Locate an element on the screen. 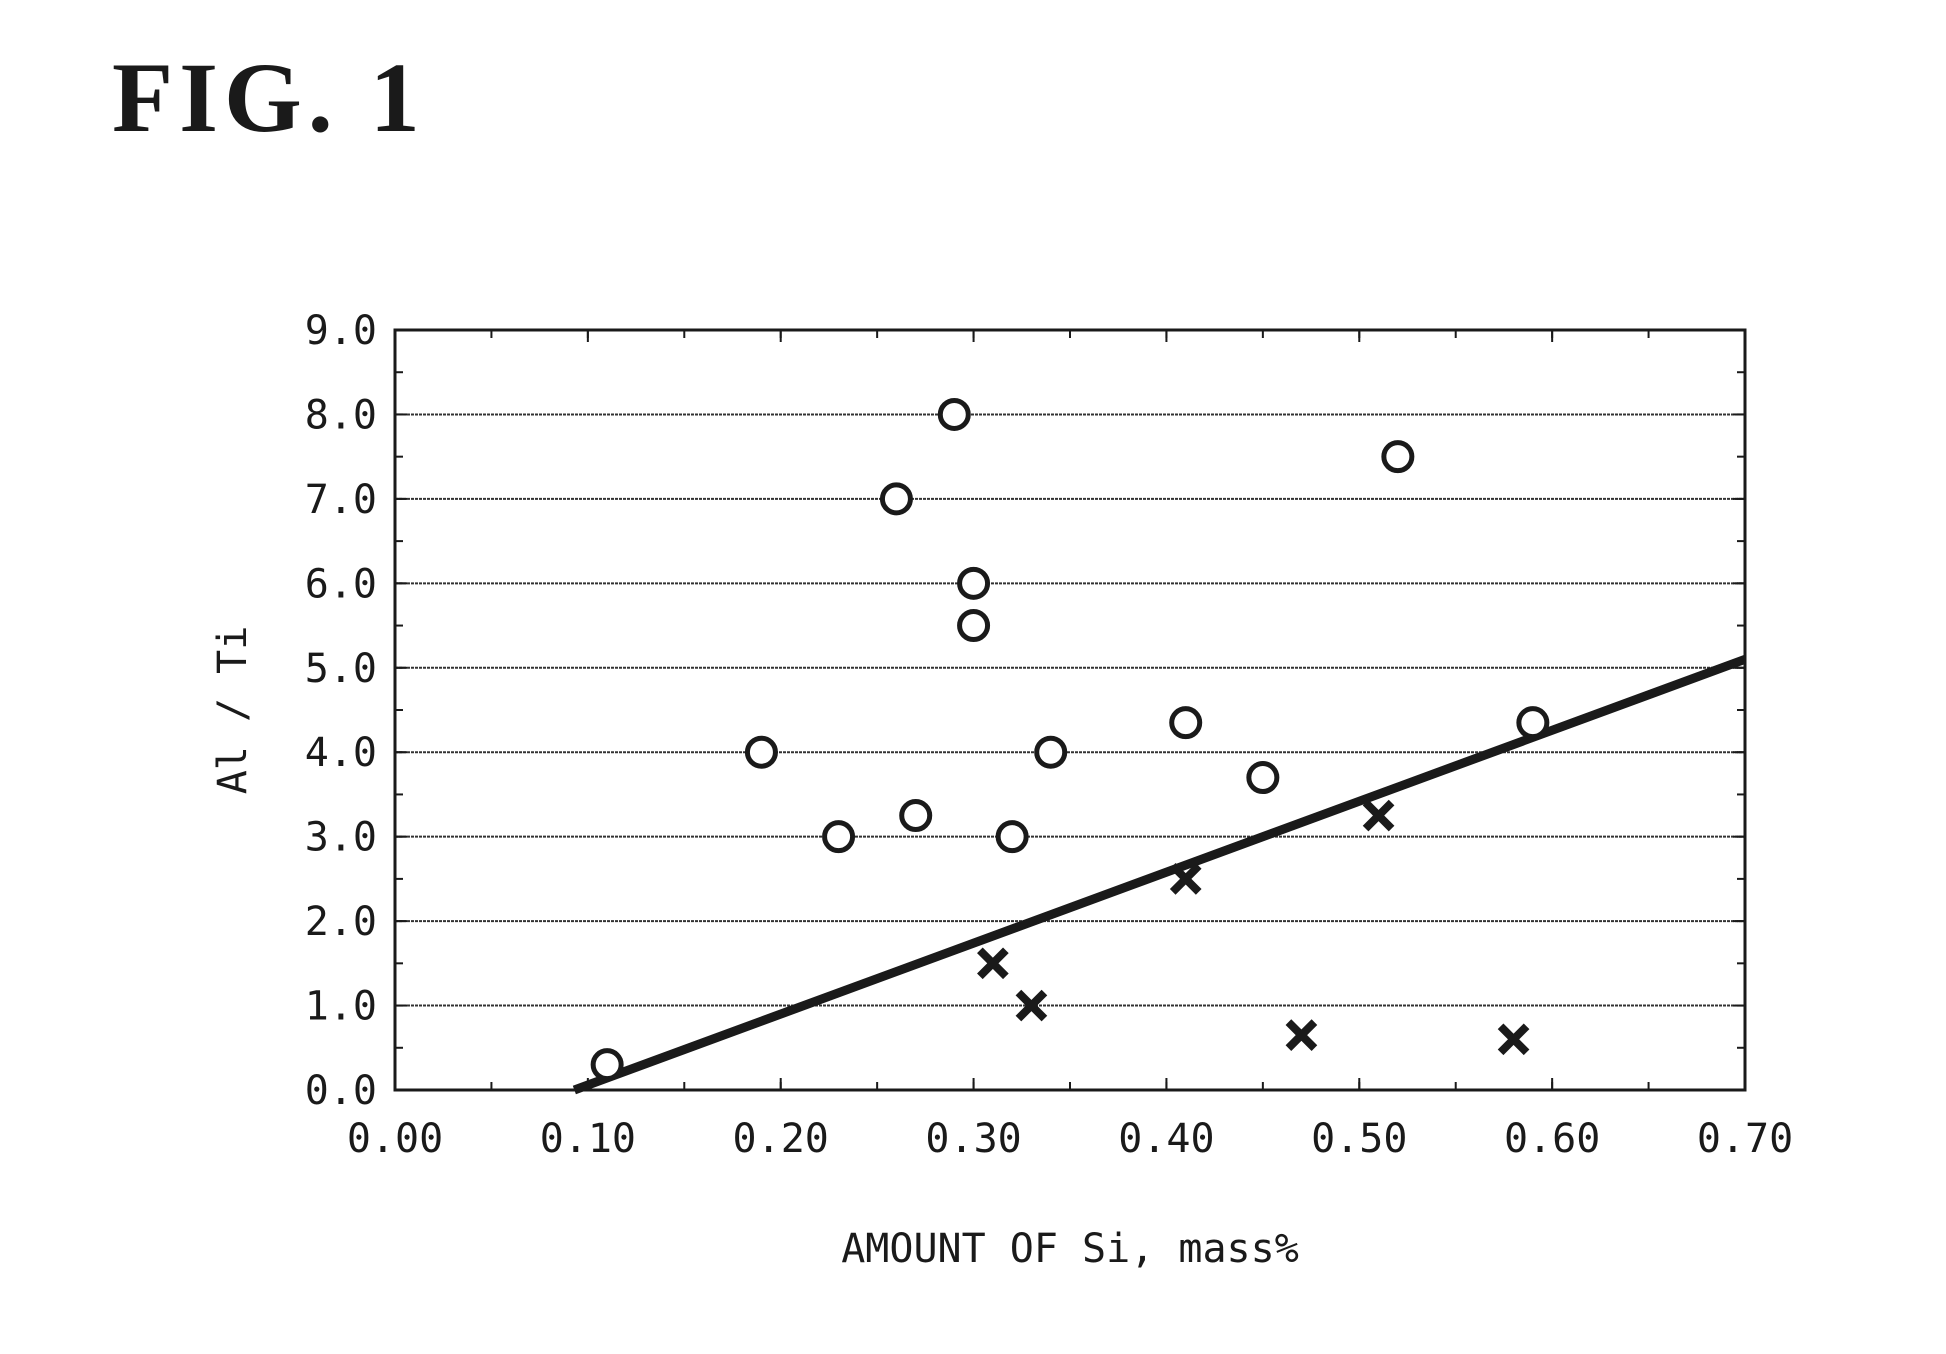 The height and width of the screenshot is (1354, 1946). y-axis-label: Al / Ti is located at coordinates (233, 710).